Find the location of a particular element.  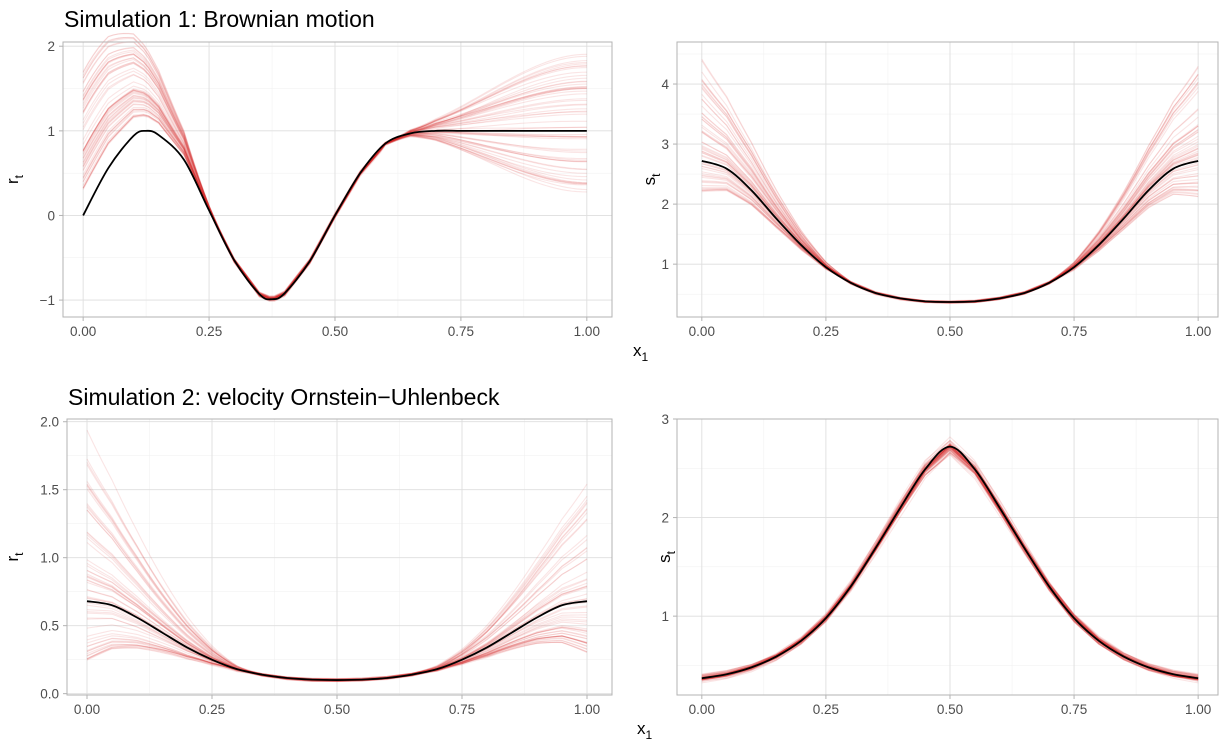

y-tick-label: 2.0 is located at coordinates (49, 422).